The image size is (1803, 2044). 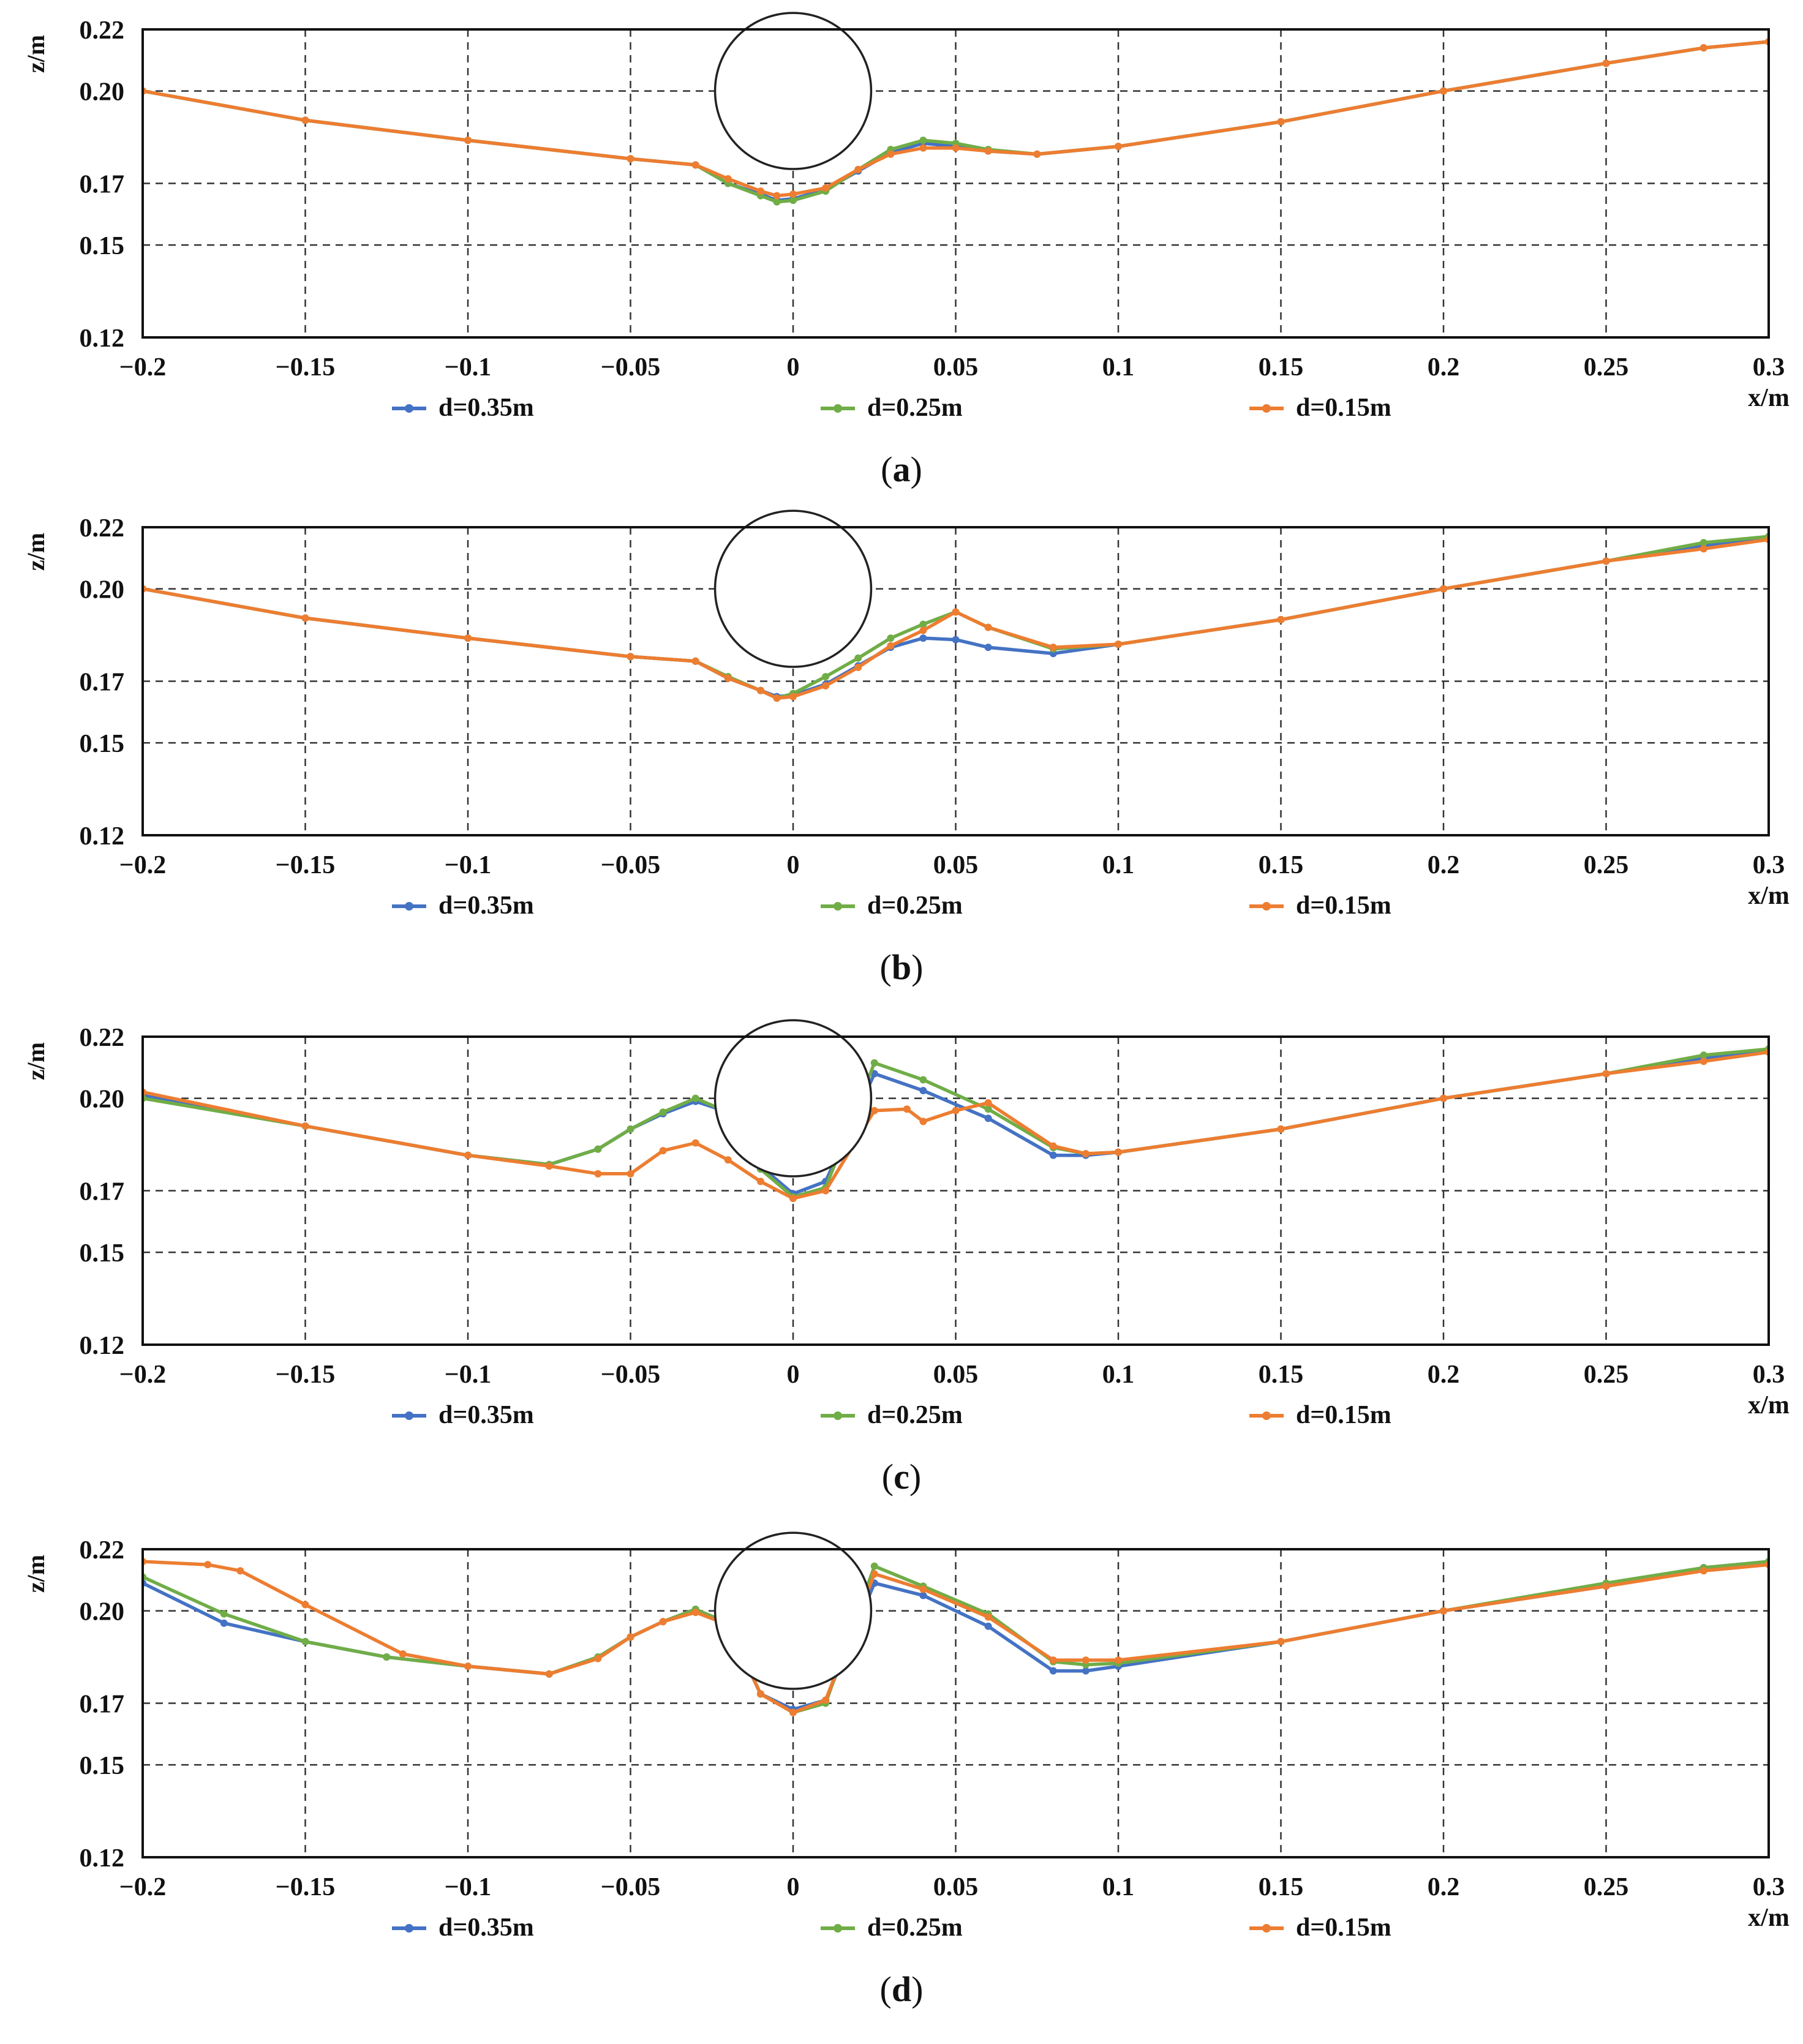 What do you see at coordinates (956, 367) in the screenshot?
I see `x-tick-label: 0.05` at bounding box center [956, 367].